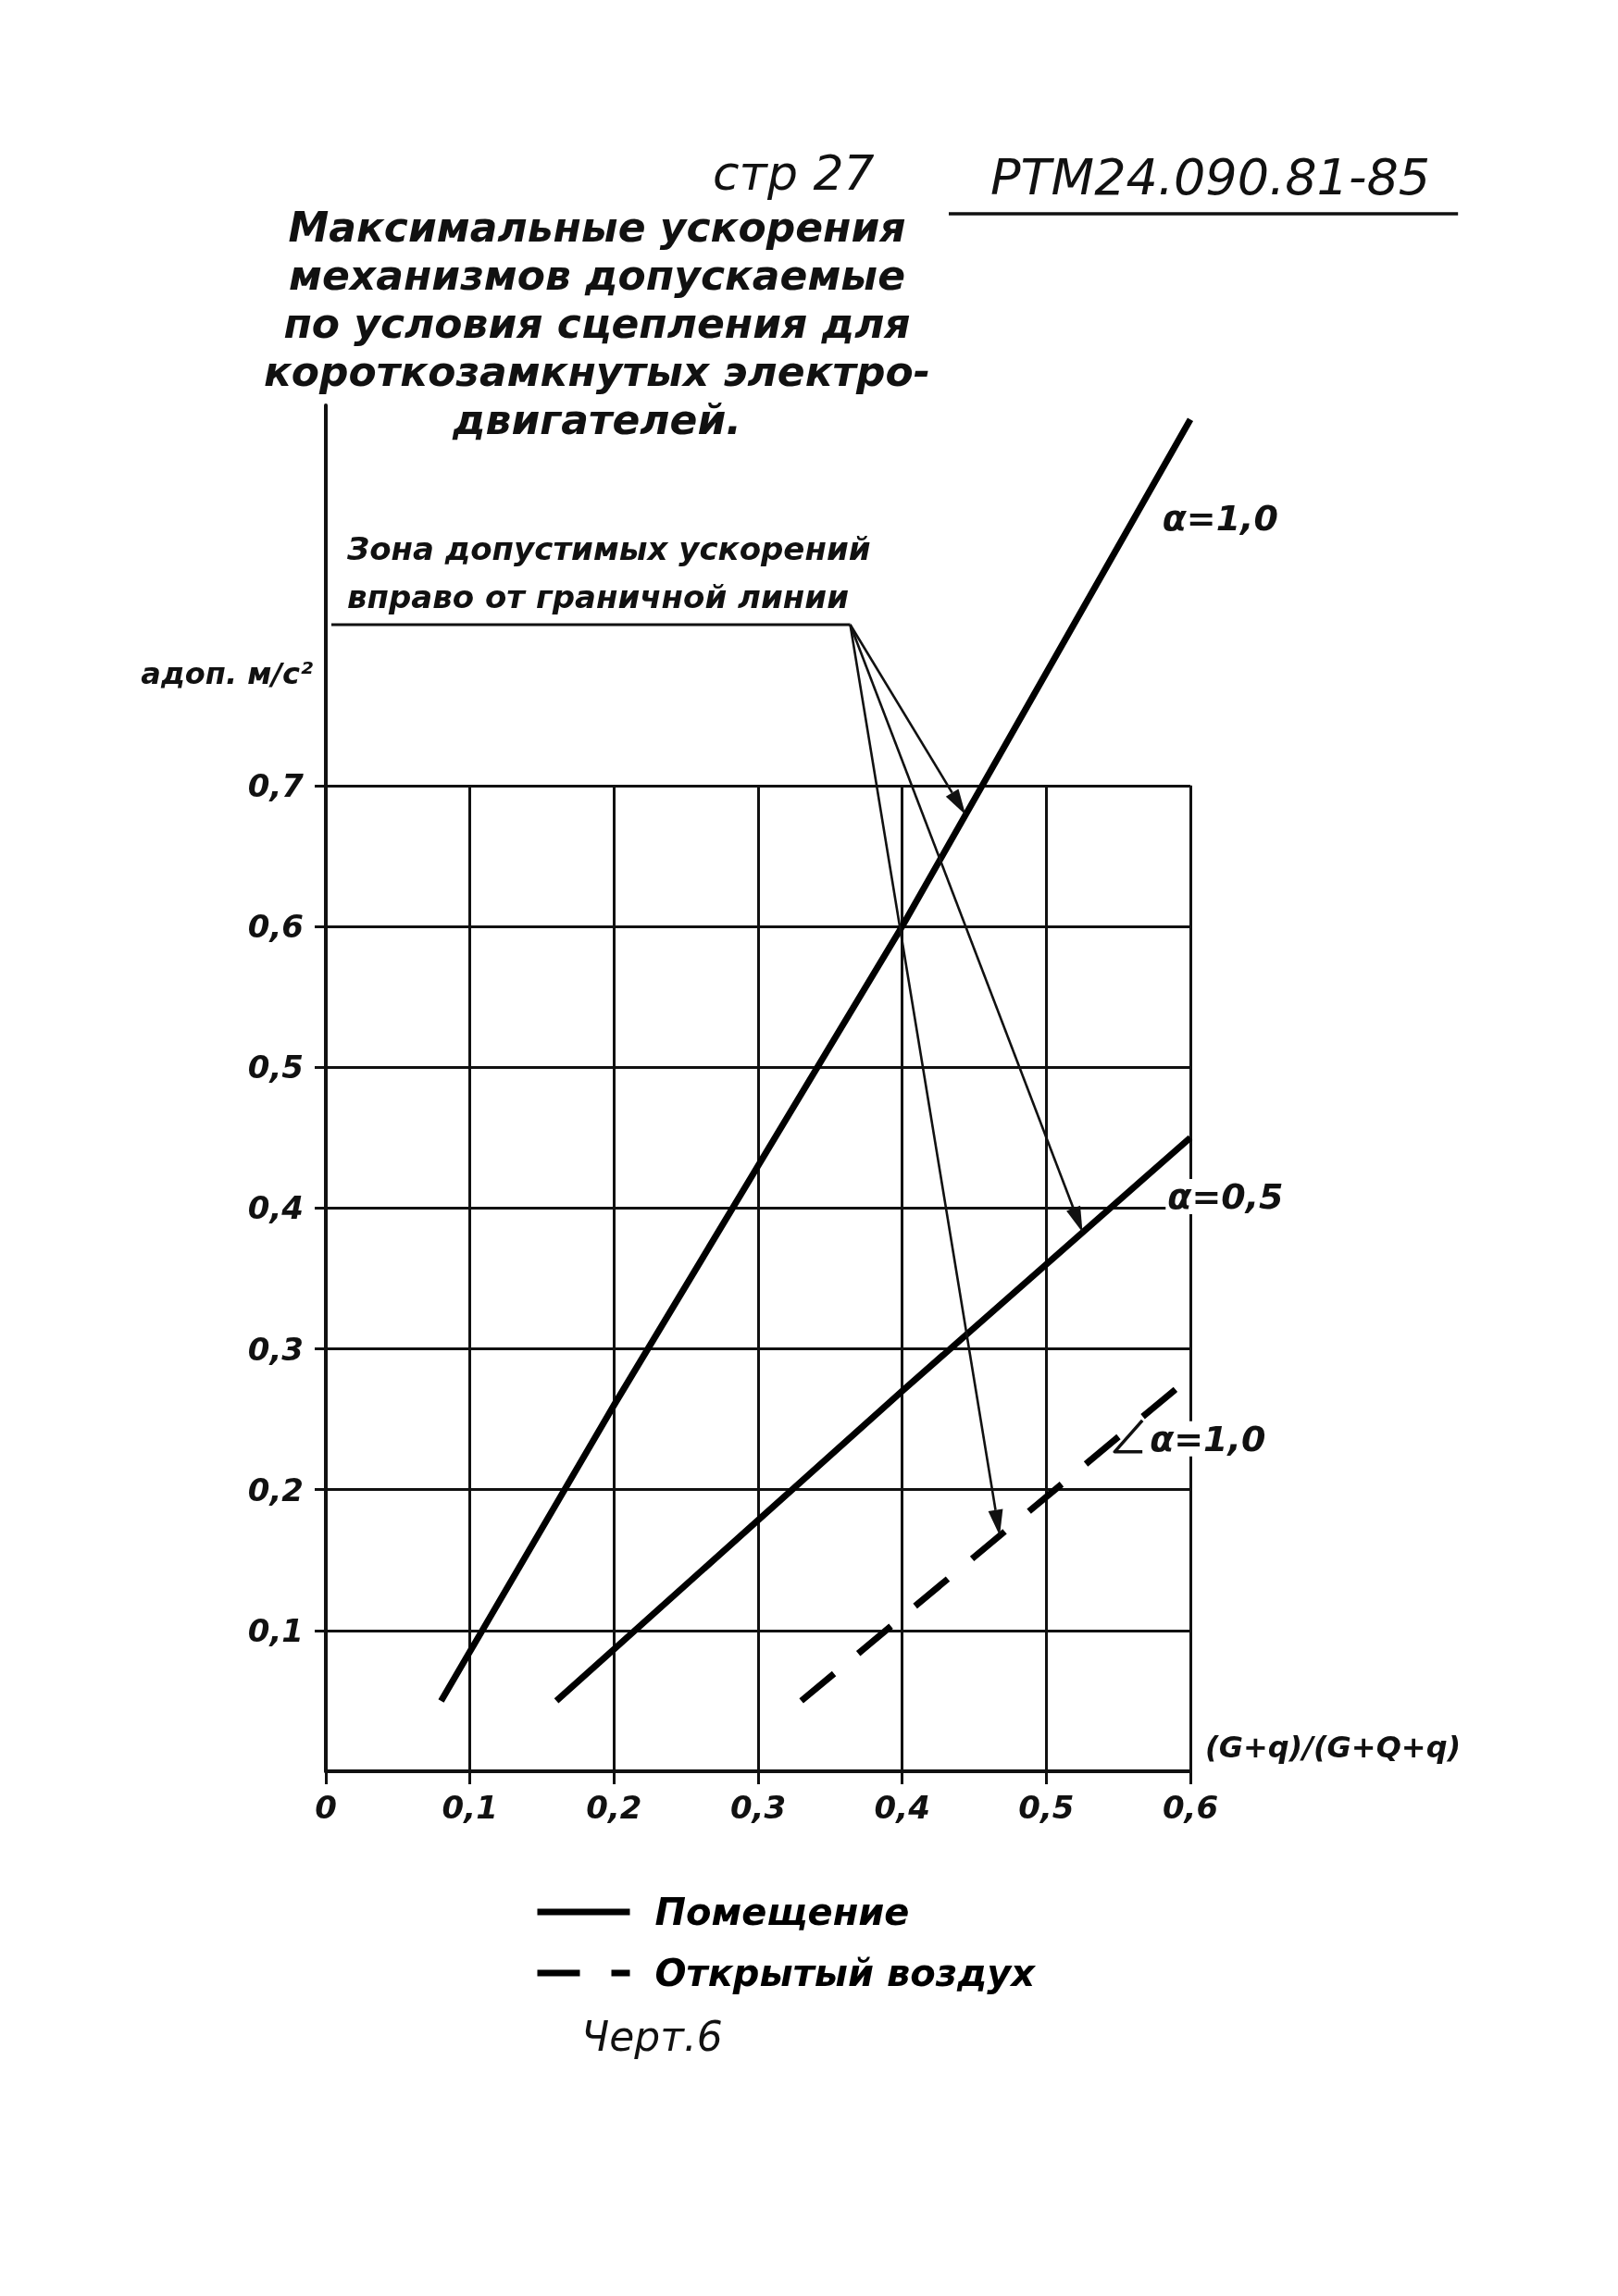  Describe the element at coordinates (794, 173) in the screenshot. I see `text: стр 27` at that location.